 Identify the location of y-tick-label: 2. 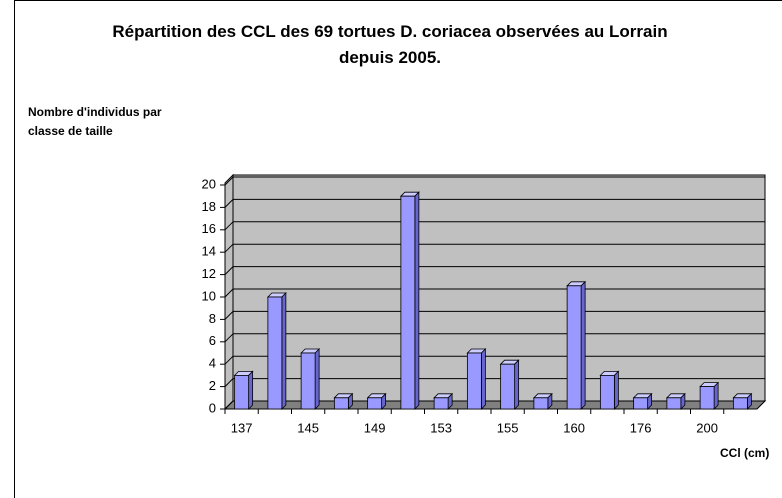
(212, 385).